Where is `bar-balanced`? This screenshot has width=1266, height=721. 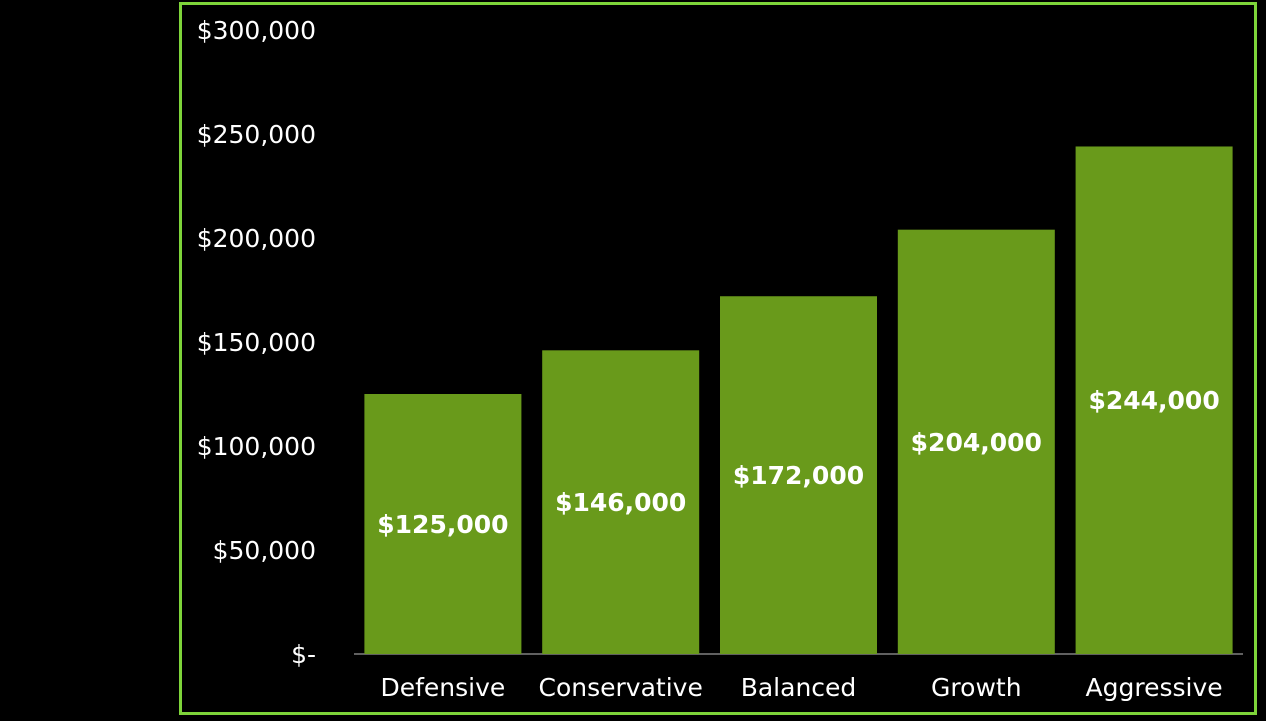 bar-balanced is located at coordinates (798, 475).